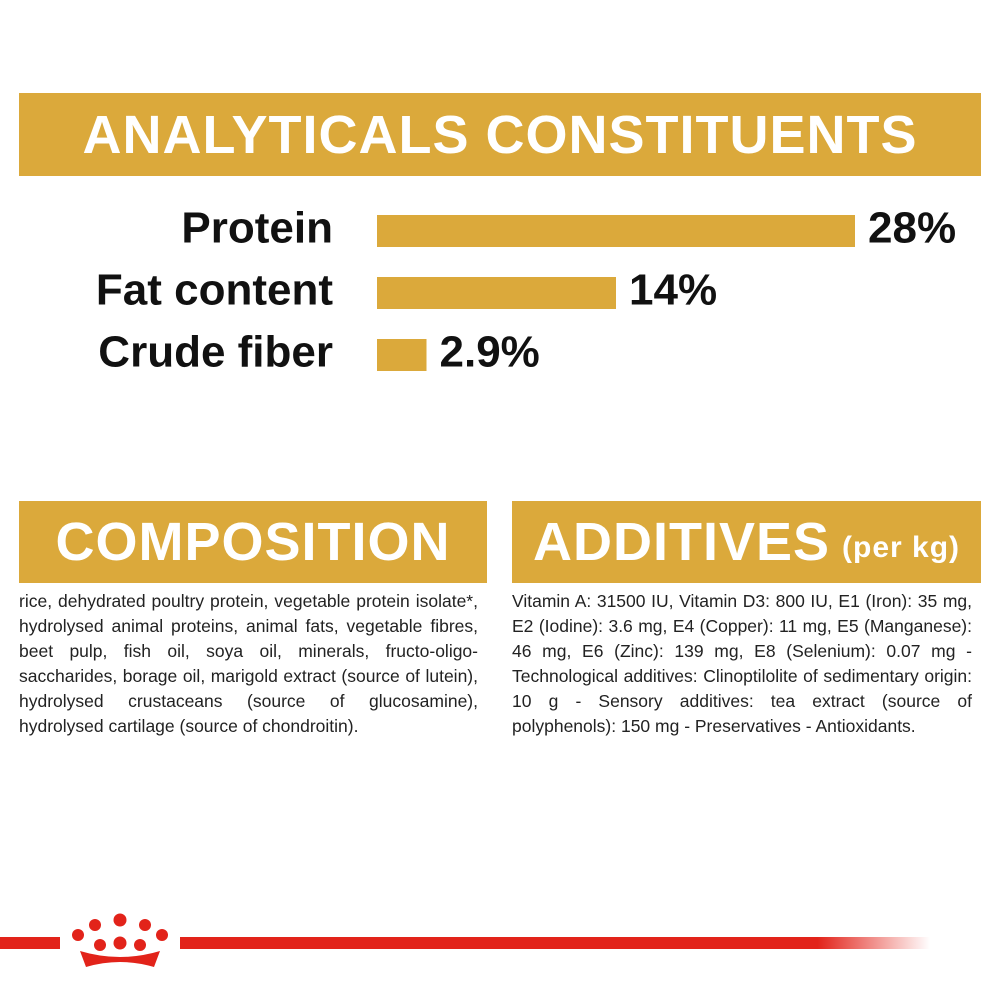 This screenshot has height=1000, width=1000. I want to click on brand-footer, so click(465, 940).